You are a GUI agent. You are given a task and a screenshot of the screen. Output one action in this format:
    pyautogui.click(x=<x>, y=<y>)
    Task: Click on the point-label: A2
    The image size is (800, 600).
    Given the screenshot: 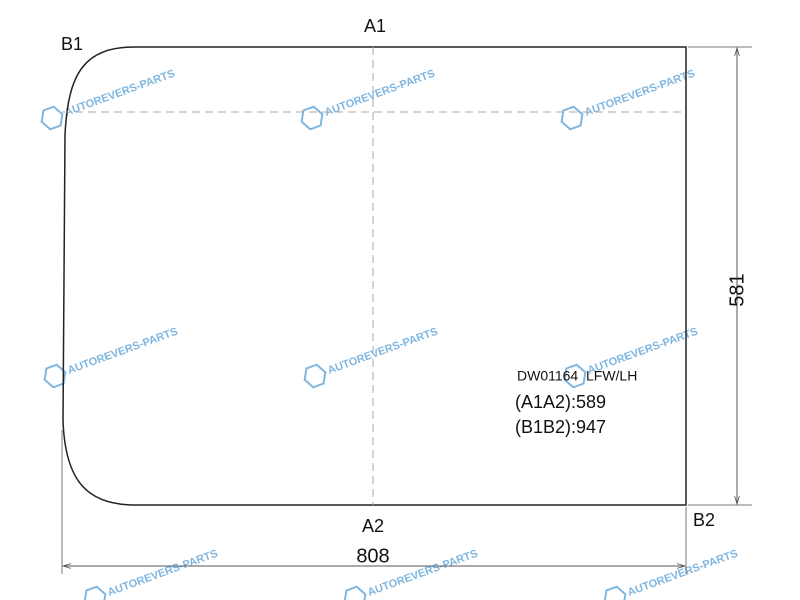 What is the action you would take?
    pyautogui.click(x=373, y=526)
    